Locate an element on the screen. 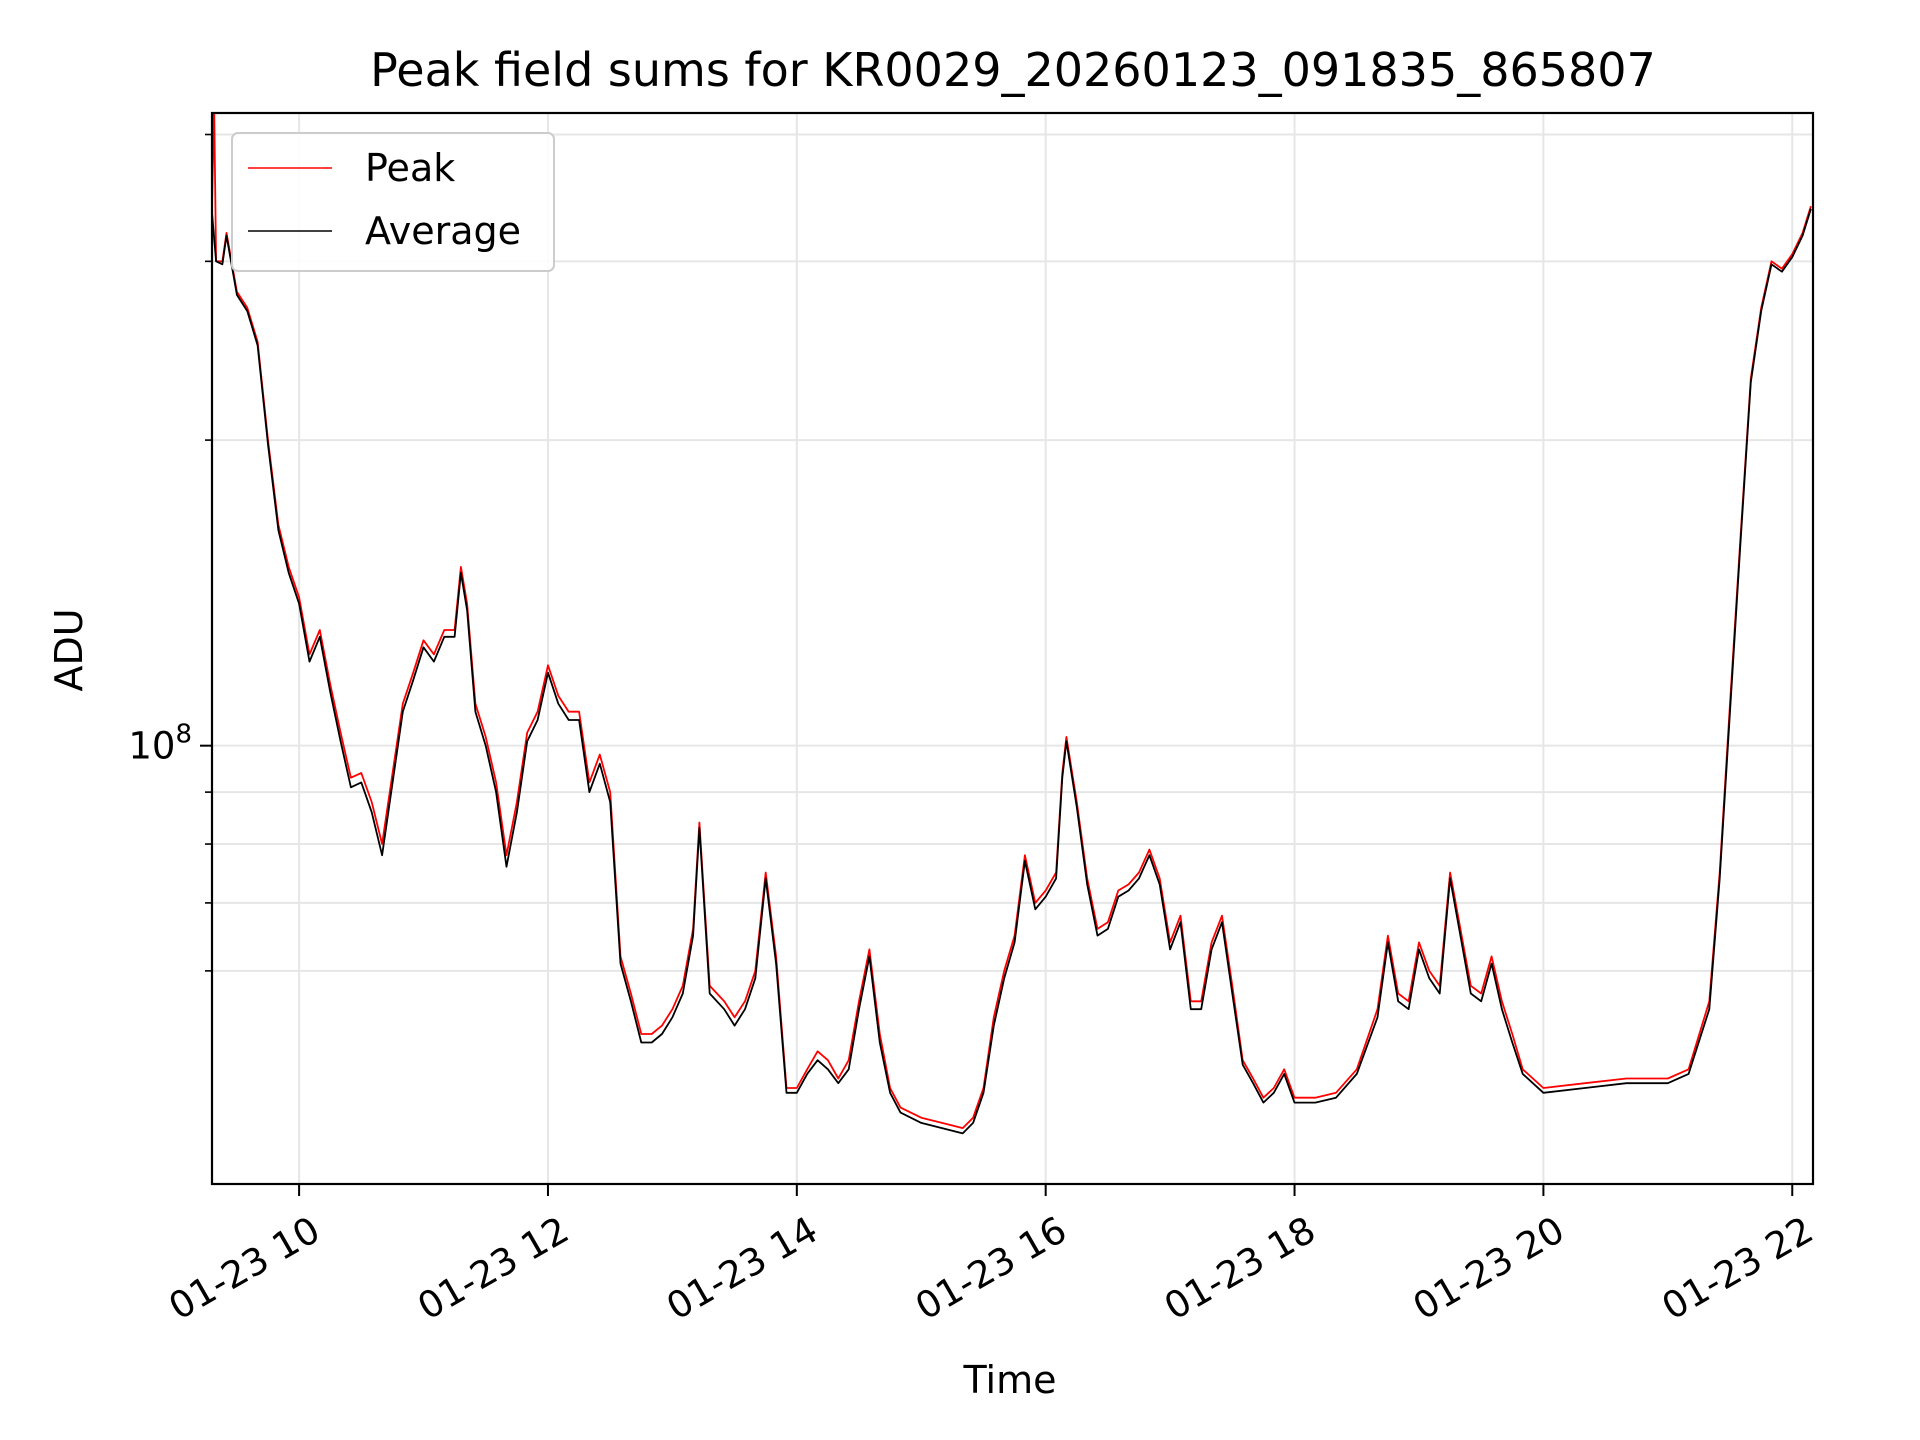  legend-label-peak: Peak is located at coordinates (410, 168).